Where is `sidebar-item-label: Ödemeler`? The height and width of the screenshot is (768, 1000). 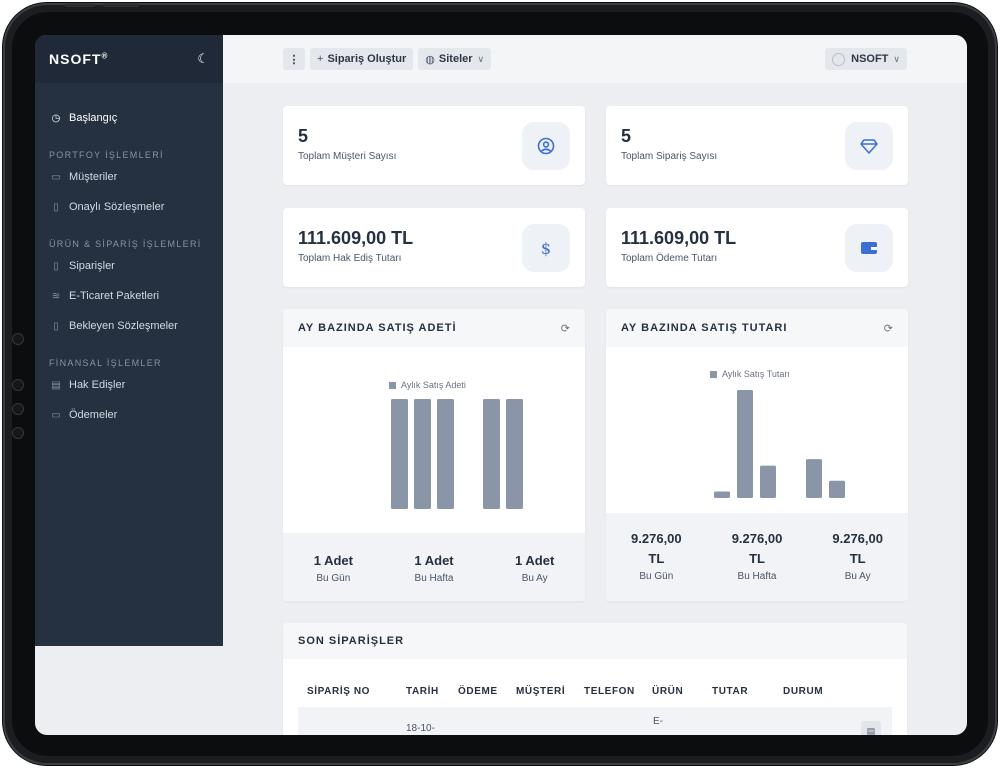
sidebar-item-label: Ödemeler is located at coordinates (93, 415).